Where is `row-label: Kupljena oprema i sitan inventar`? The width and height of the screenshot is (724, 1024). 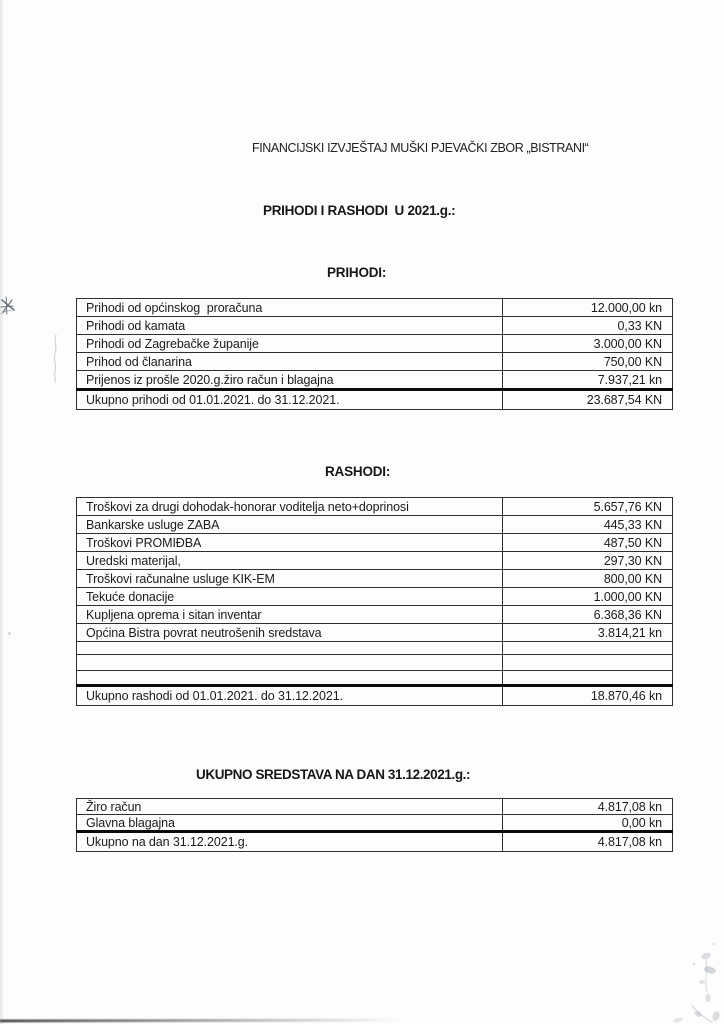
row-label: Kupljena oprema i sitan inventar is located at coordinates (289, 614).